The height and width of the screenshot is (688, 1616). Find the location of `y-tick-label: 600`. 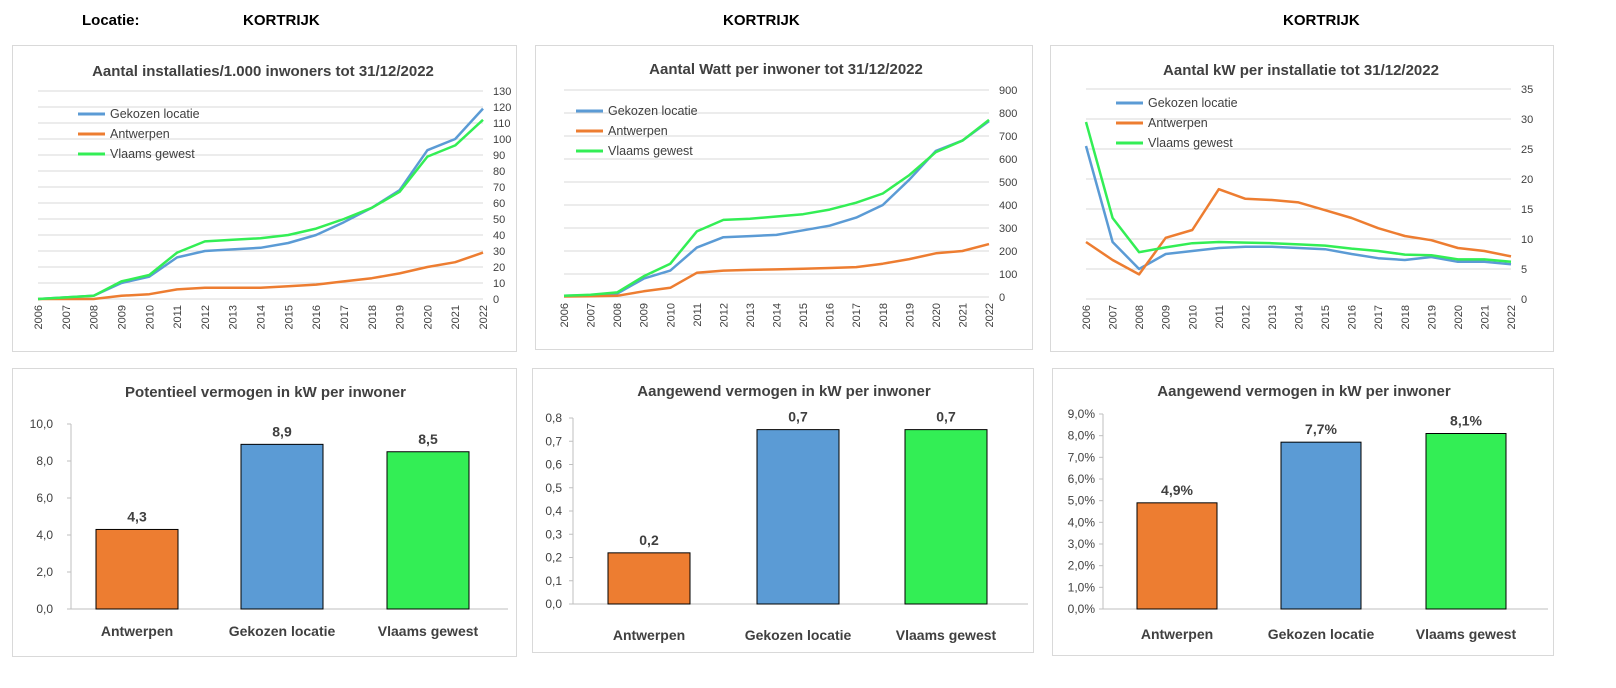

y-tick-label: 600 is located at coordinates (1008, 160).